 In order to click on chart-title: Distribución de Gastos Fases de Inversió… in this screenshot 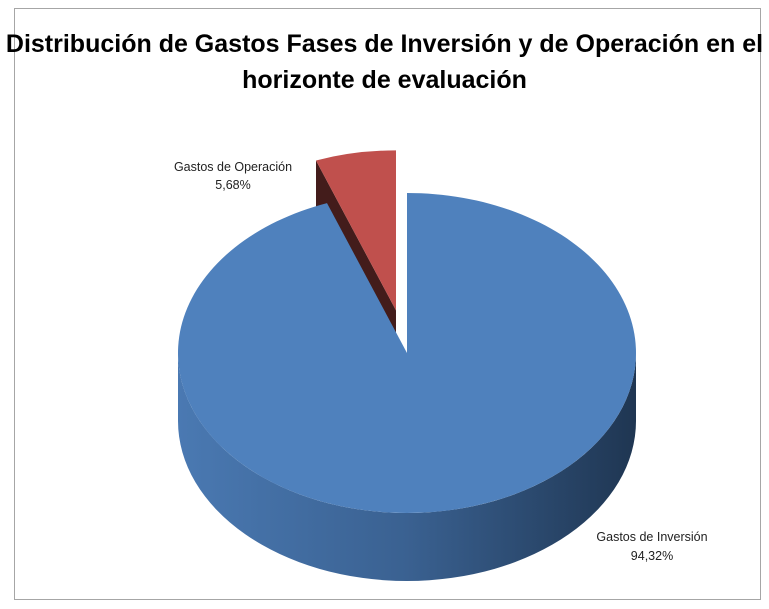, I will do `click(384, 62)`.